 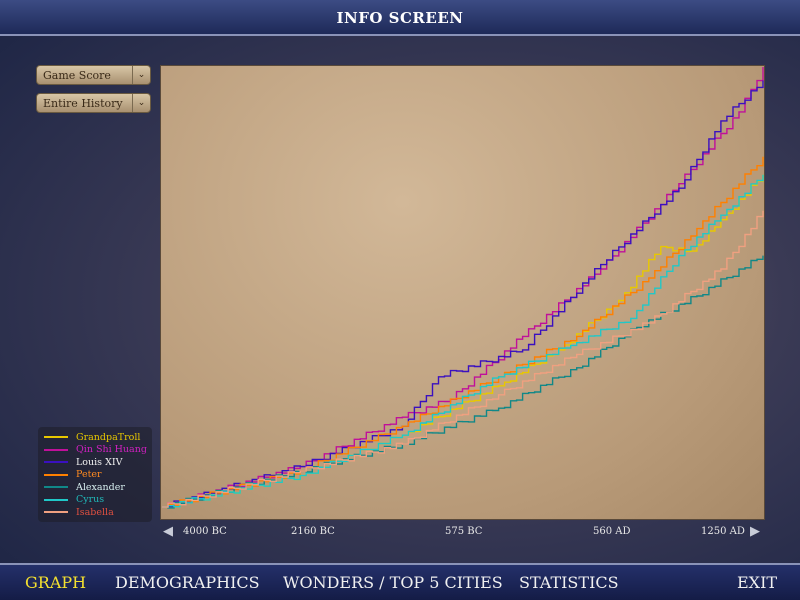 I want to click on x-tick-label: 560 AD, so click(x=612, y=531).